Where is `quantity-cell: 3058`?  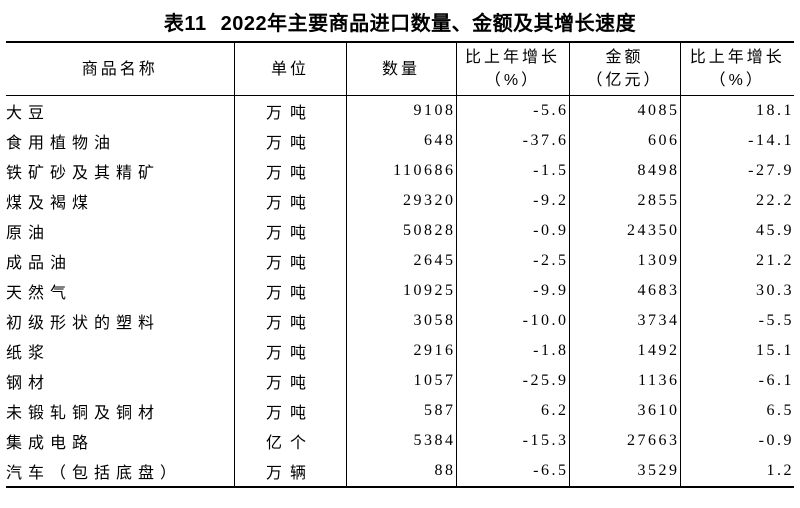
quantity-cell: 3058 is located at coordinates (400, 321).